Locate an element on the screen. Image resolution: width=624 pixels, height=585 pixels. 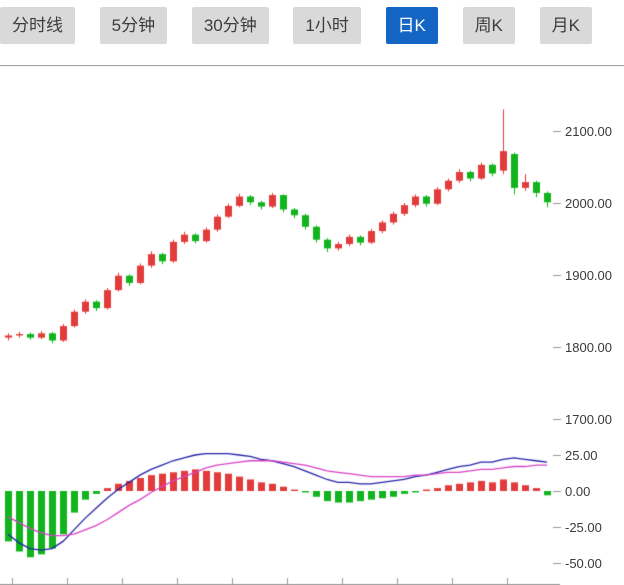
tab-1hour: 1小时 is located at coordinates (327, 25).